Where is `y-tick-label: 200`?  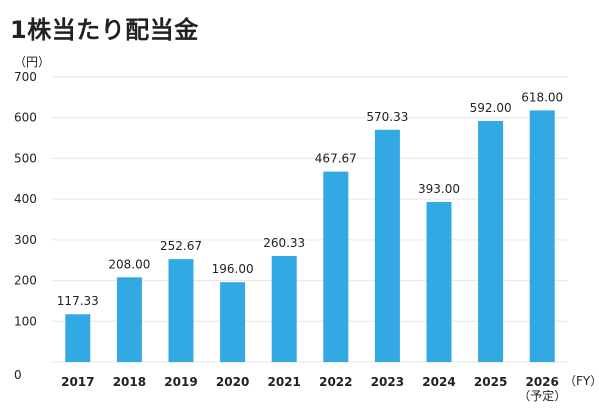 y-tick-label: 200 is located at coordinates (25, 281).